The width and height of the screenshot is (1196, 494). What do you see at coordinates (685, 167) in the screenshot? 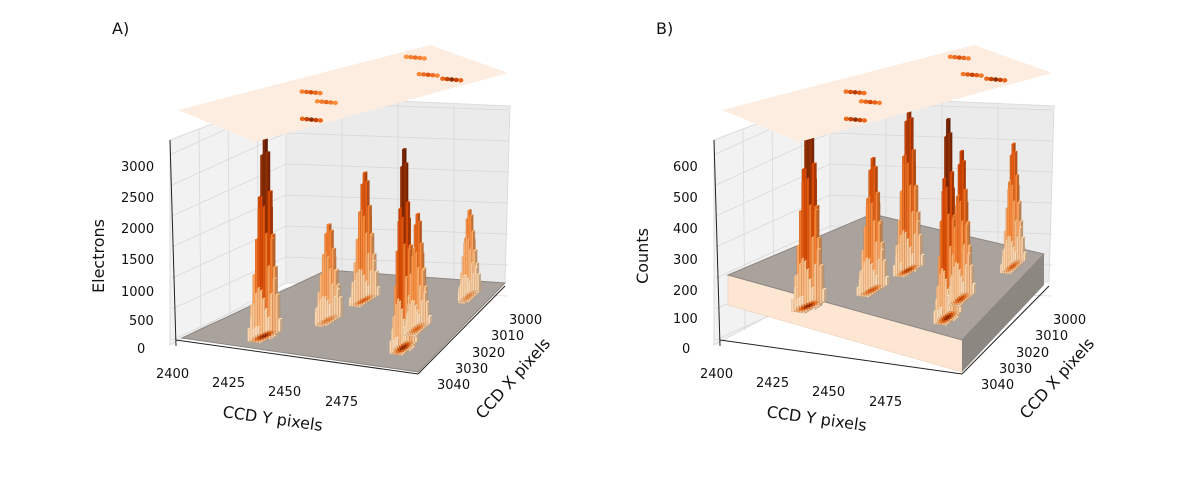
I see `panel-b-z-tick: 600` at bounding box center [685, 167].